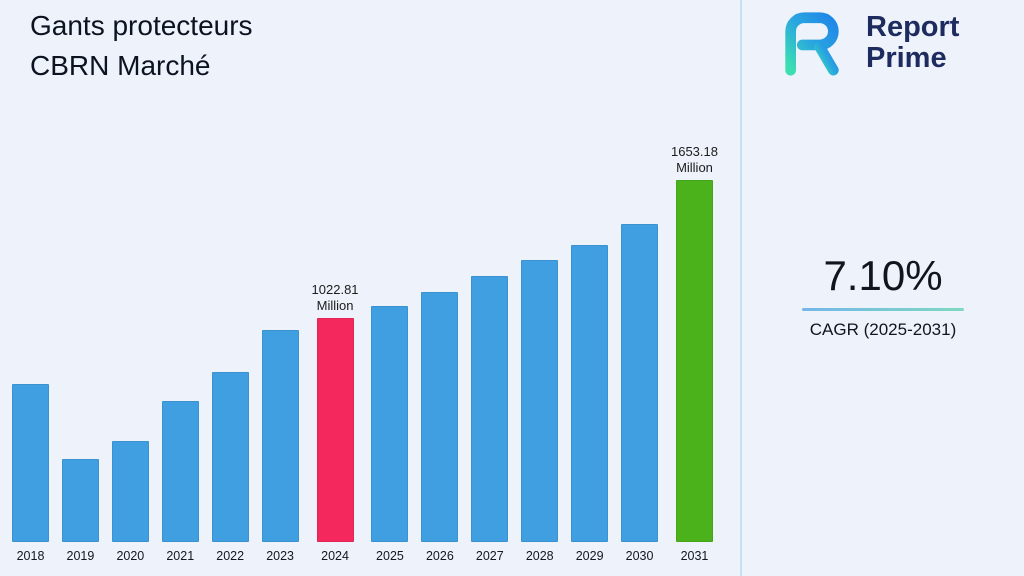 The height and width of the screenshot is (576, 1024). Describe the element at coordinates (390, 556) in the screenshot. I see `x-tick-label: 2025` at that location.